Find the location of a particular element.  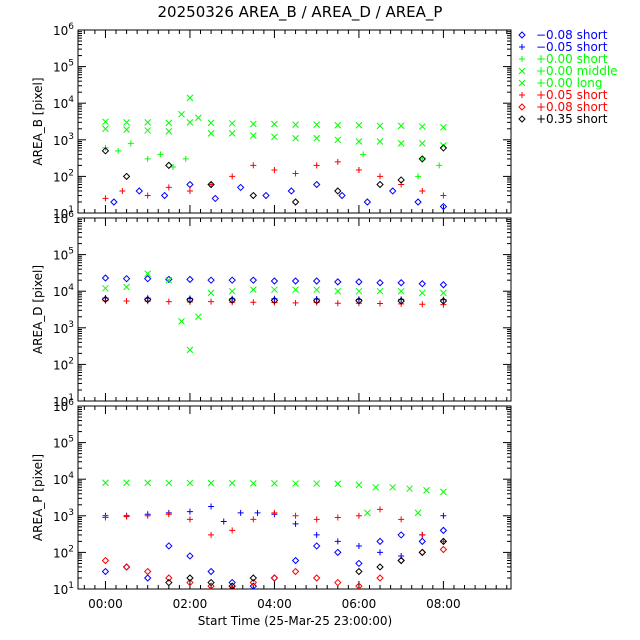

y-tick-exponent: 5 is located at coordinates (71, 440).